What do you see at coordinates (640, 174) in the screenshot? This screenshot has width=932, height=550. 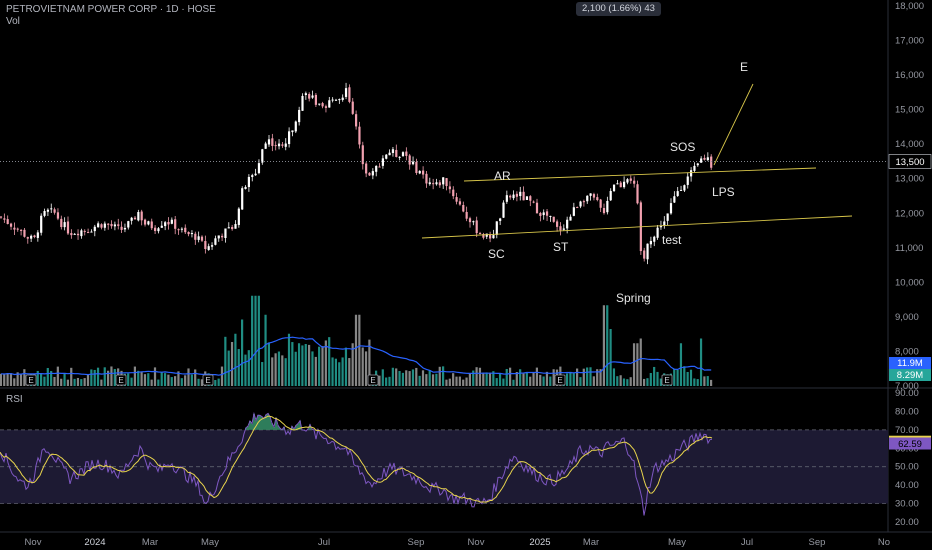 I see `trendline-upper` at bounding box center [640, 174].